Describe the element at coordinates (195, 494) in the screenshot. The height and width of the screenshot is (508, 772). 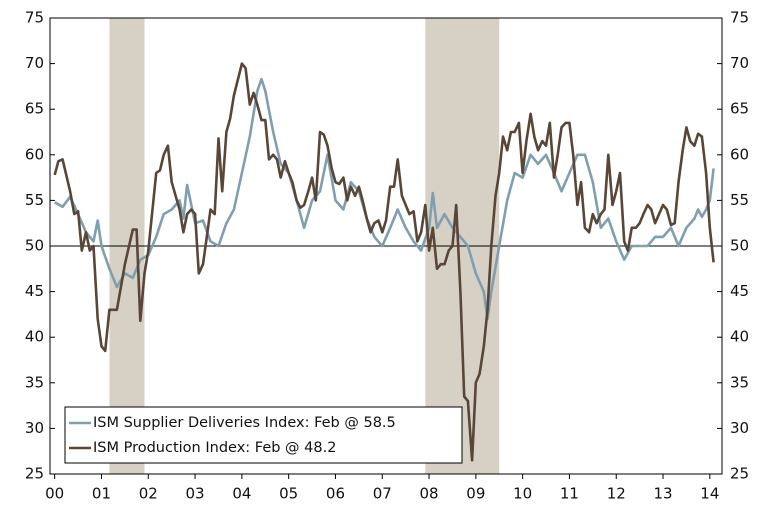
I see `x-tick-label: 03` at that location.